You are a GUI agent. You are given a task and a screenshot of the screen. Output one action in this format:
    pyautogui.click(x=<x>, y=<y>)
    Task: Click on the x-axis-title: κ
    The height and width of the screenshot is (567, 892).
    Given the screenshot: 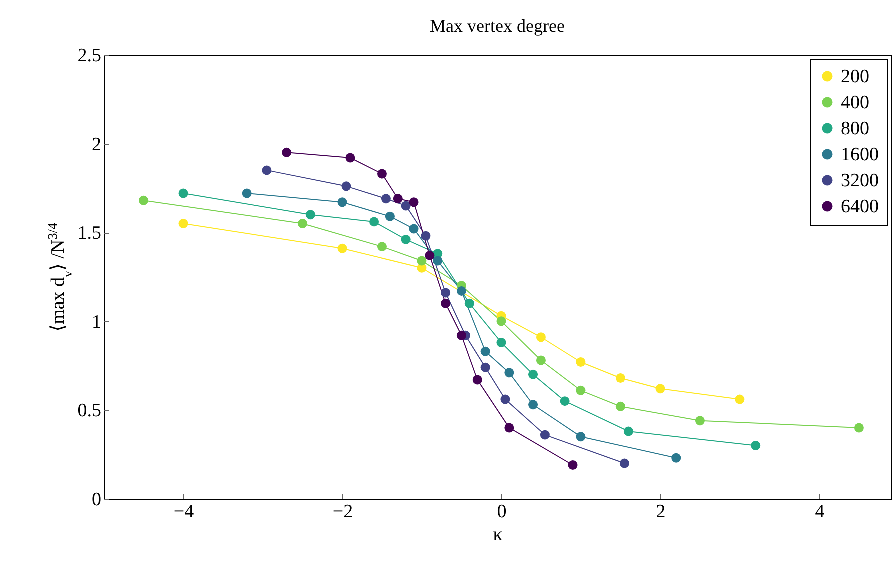 What is the action you would take?
    pyautogui.click(x=498, y=535)
    